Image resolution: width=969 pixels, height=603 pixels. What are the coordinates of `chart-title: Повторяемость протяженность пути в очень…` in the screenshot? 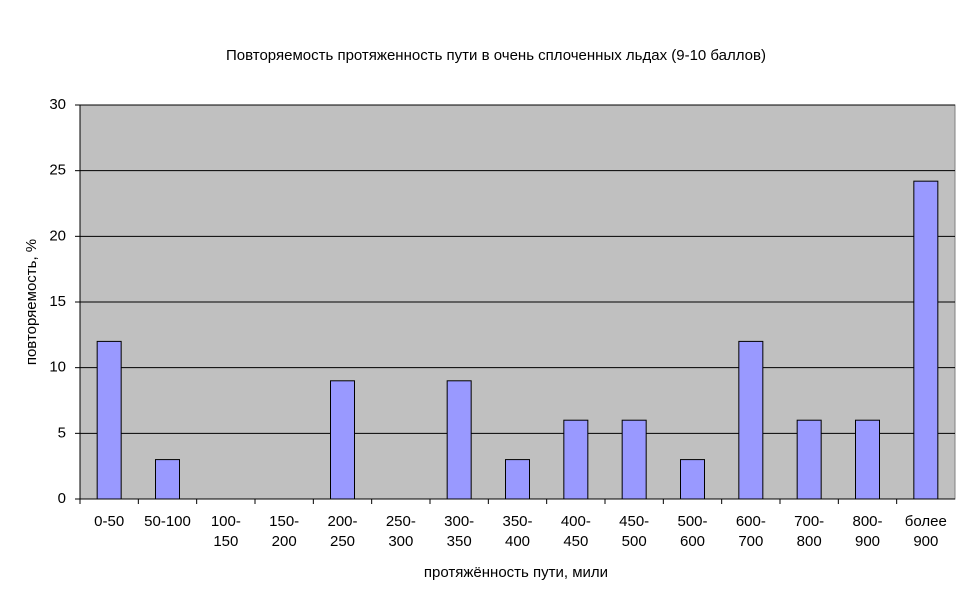 It's located at (496, 55).